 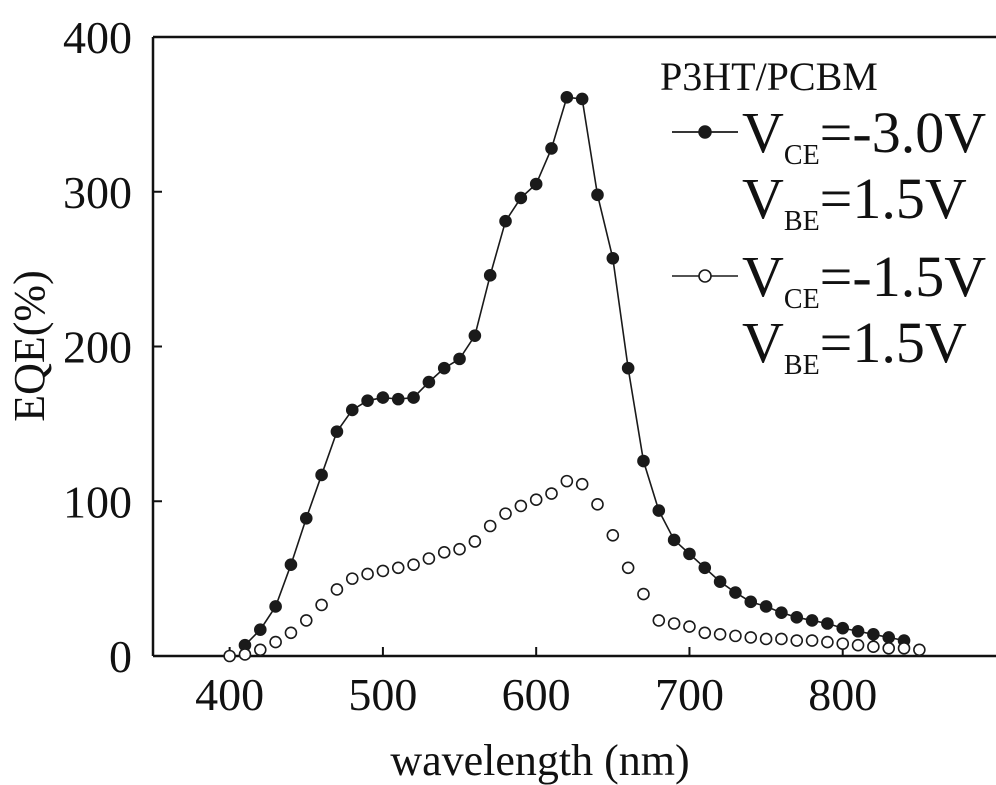 I want to click on x-tick-label: 400, so click(x=229, y=694).